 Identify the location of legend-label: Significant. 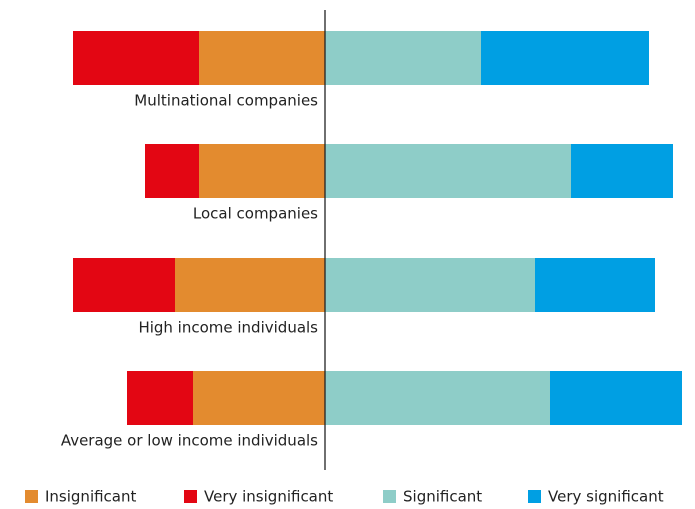
(442, 497).